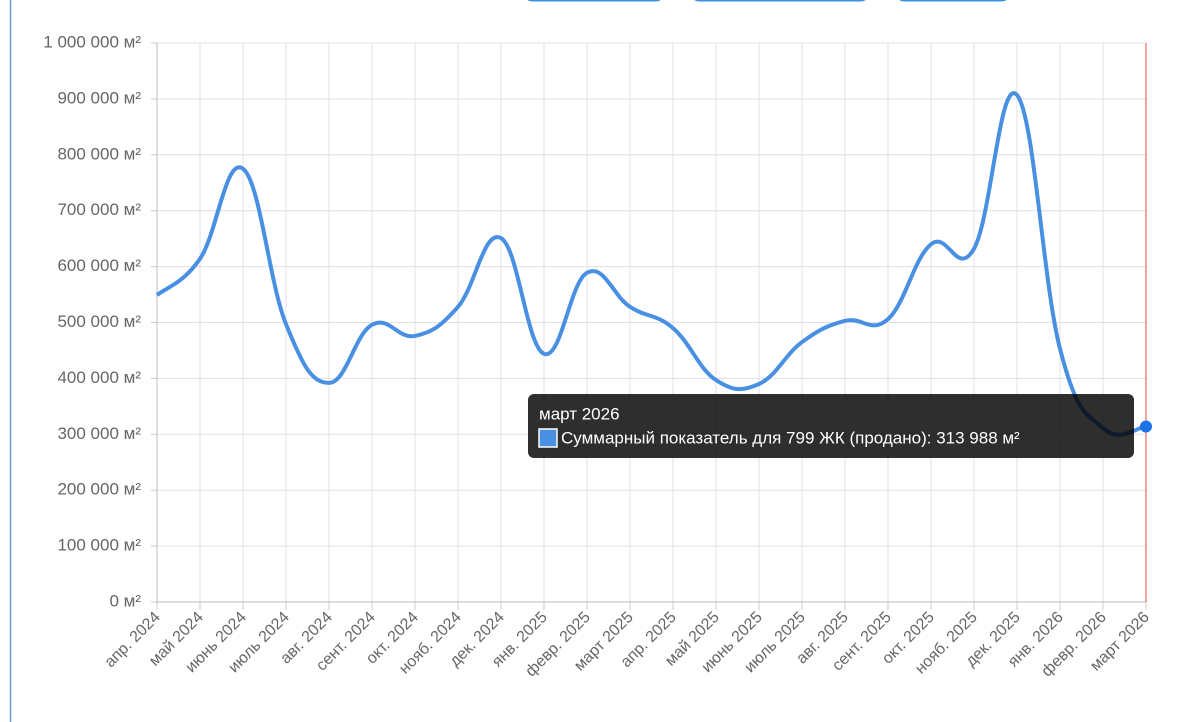 This screenshot has width=1200, height=722. I want to click on tooltip-swatch, so click(548, 438).